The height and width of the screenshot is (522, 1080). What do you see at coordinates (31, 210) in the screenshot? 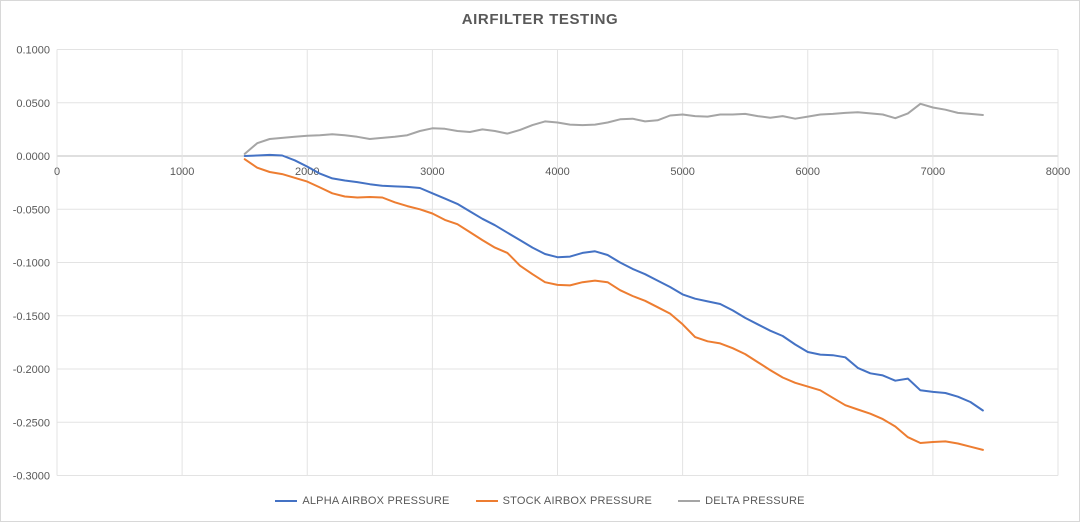
I see `y-tick-label: -0.0500` at bounding box center [31, 210].